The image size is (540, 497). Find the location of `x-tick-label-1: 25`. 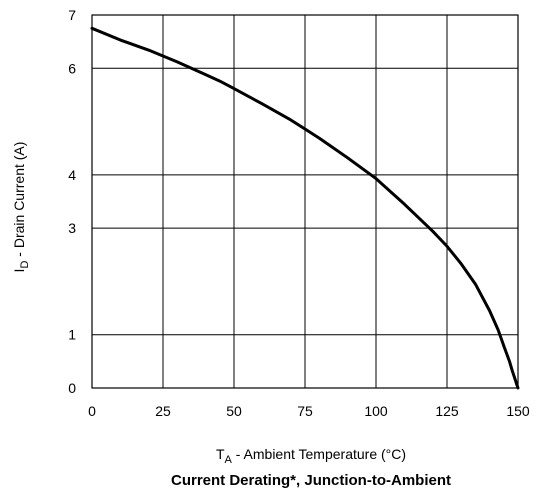

x-tick-label-1: 25 is located at coordinates (163, 411).